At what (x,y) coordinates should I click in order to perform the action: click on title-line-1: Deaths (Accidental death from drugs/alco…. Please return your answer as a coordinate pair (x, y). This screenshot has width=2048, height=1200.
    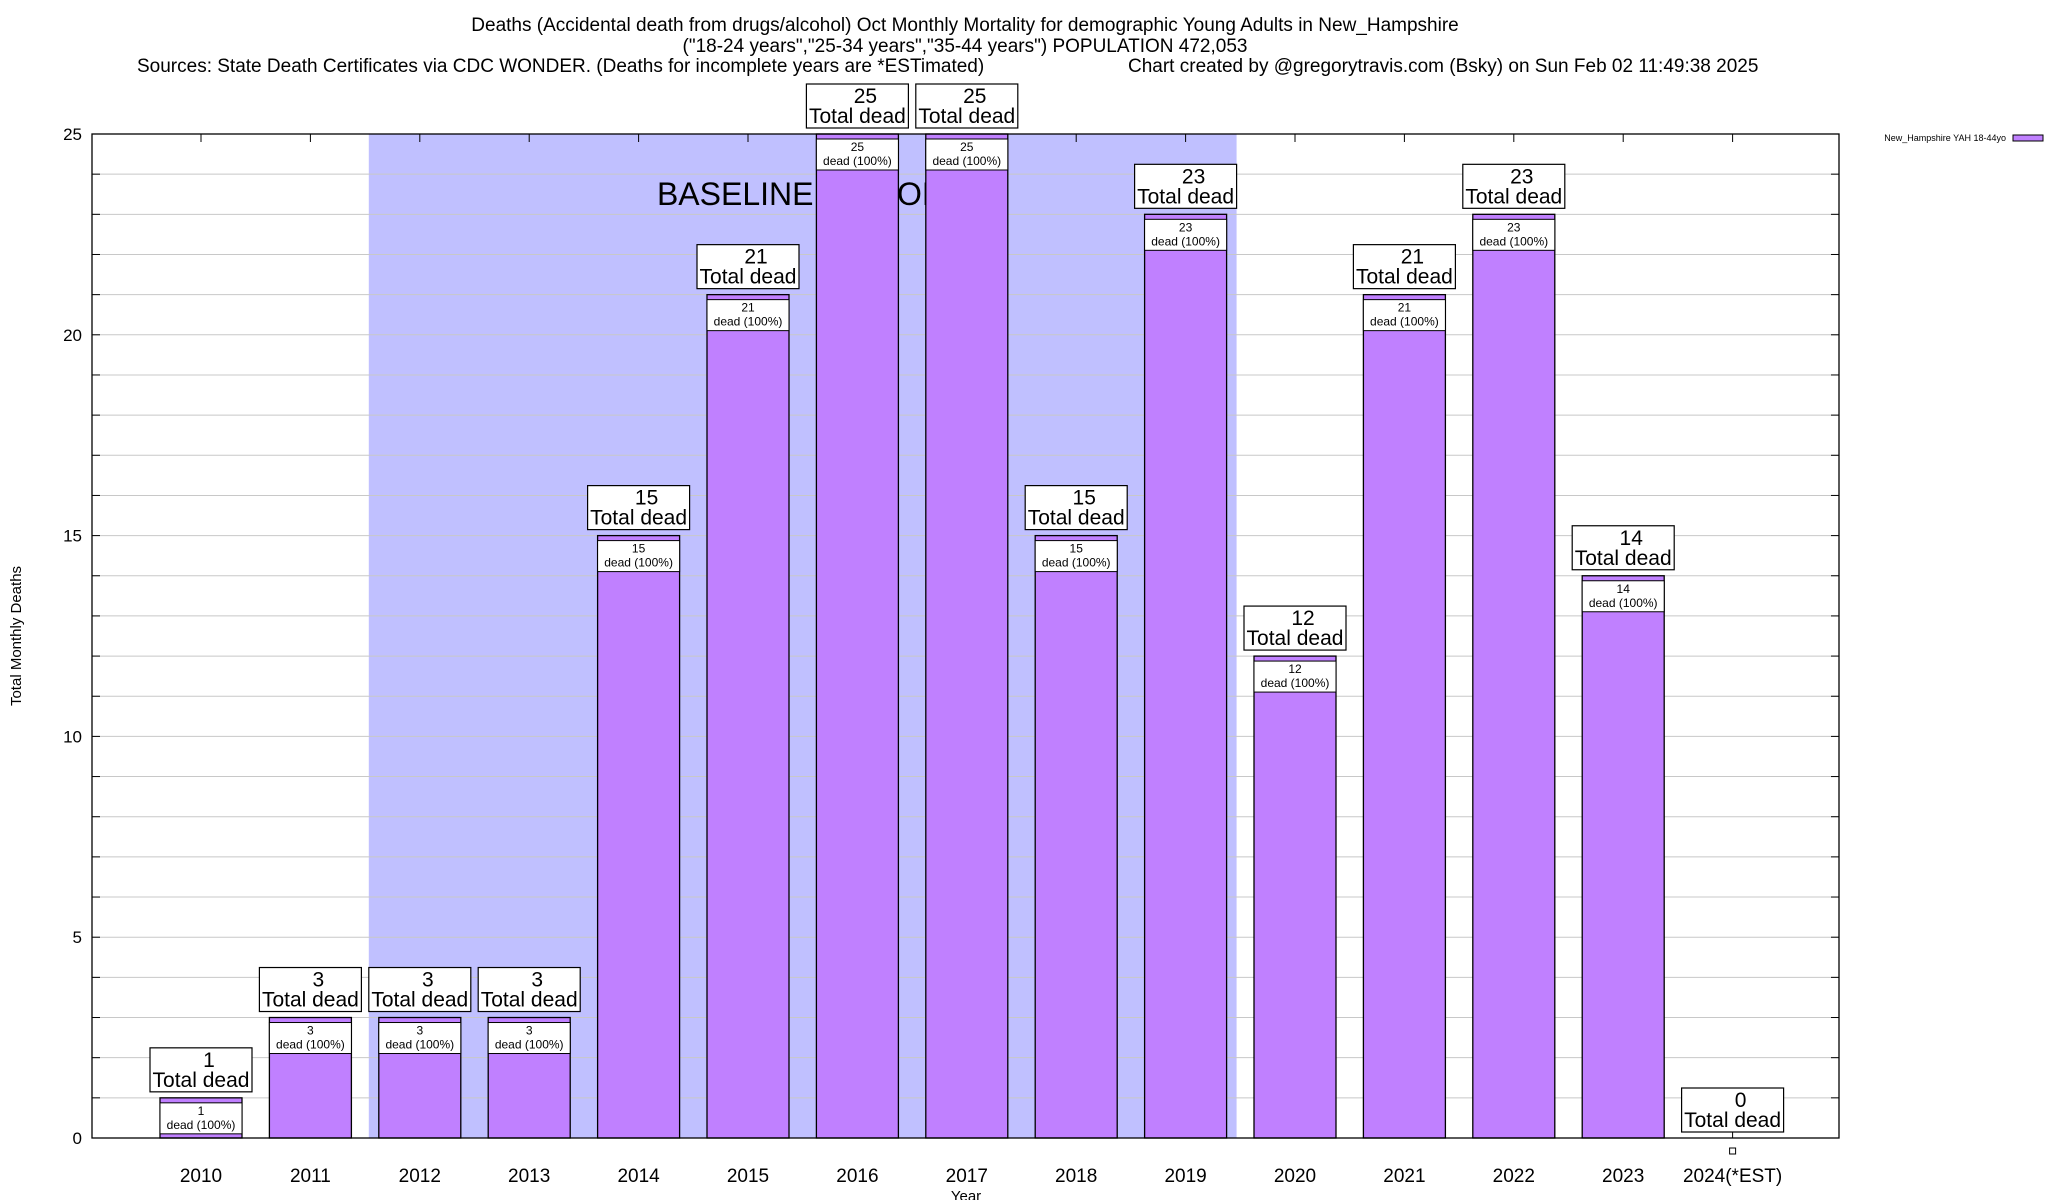
    Looking at the image, I should click on (964, 25).